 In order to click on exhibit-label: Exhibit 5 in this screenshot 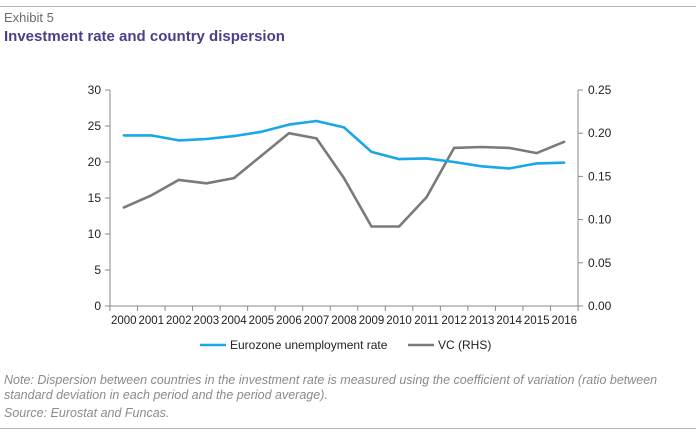, I will do `click(29, 17)`.